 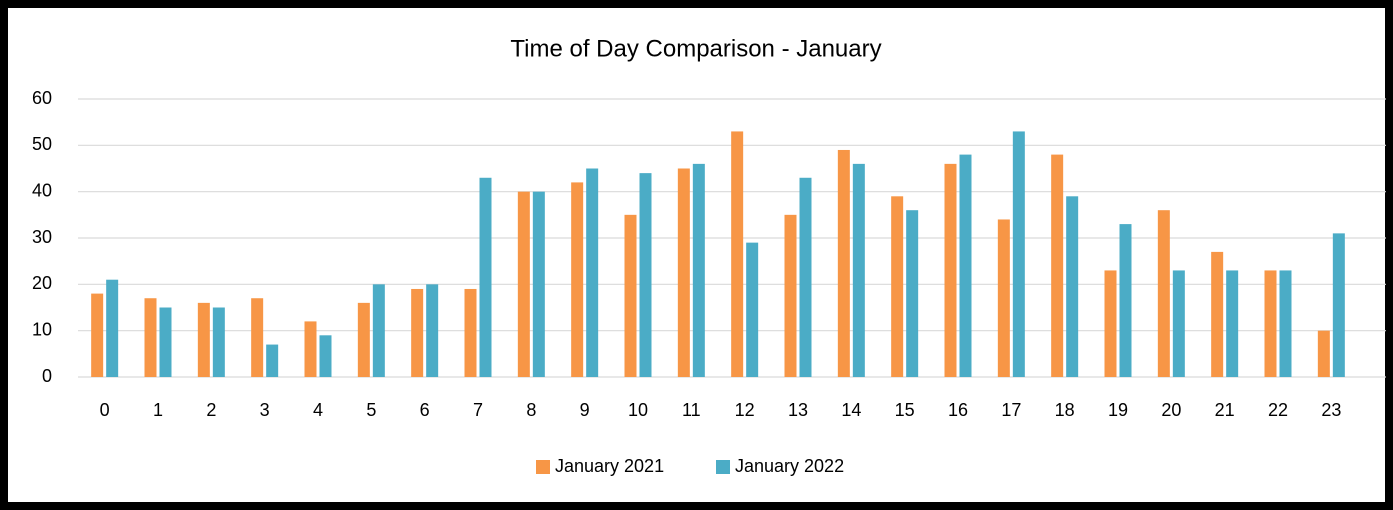 I want to click on x-tick-label: 1, so click(x=158, y=410).